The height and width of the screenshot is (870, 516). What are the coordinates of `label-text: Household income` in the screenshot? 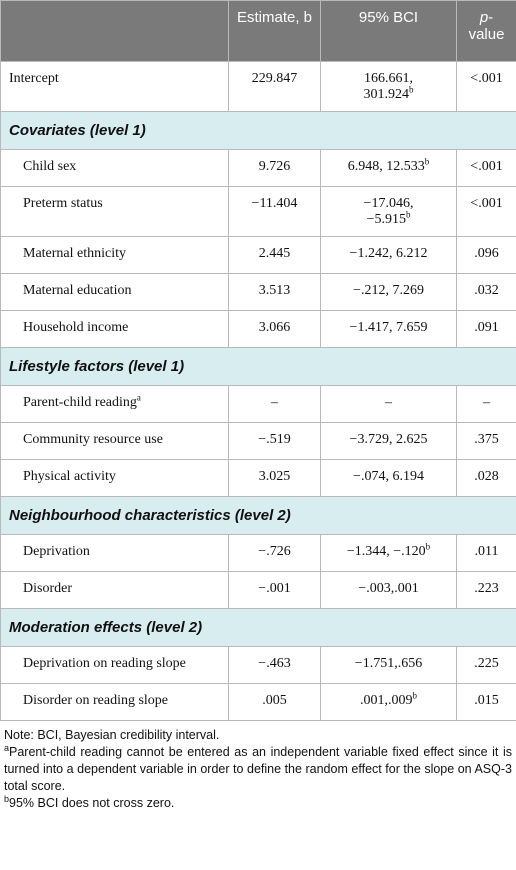 It's located at (76, 327).